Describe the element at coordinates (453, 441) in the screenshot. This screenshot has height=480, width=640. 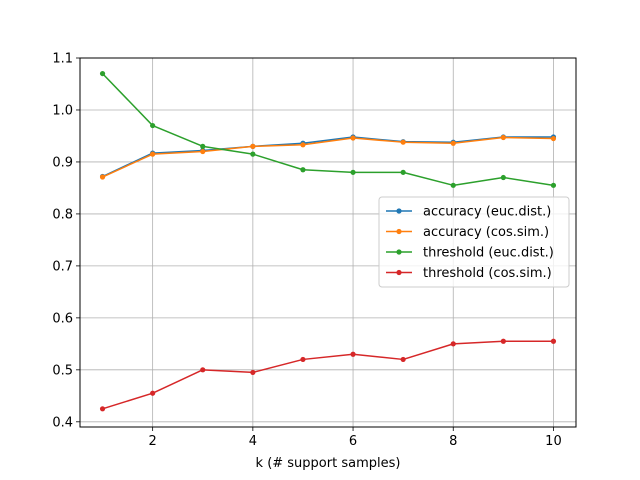
I see `x-tick-label: 8` at that location.